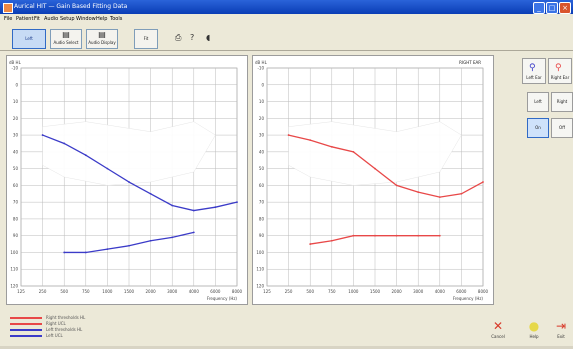 The height and width of the screenshot is (349, 573). I want to click on ear-icon: ⚲, so click(558, 68).